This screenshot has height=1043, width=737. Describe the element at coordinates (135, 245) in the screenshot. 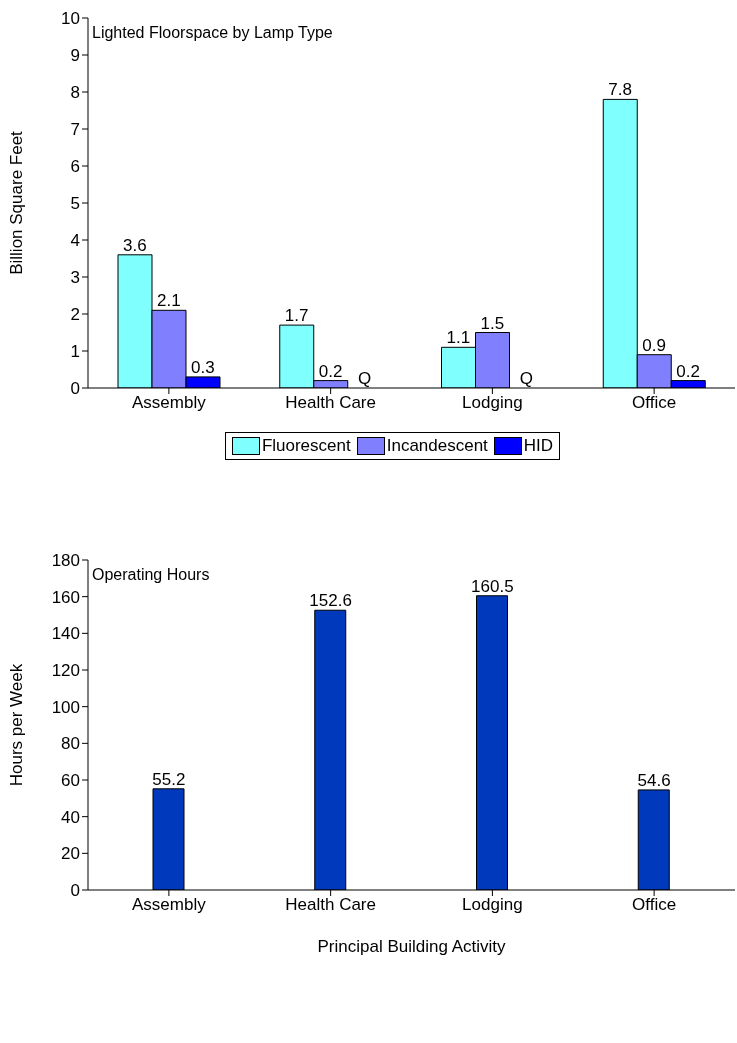

I see `data-label: 3.6` at that location.